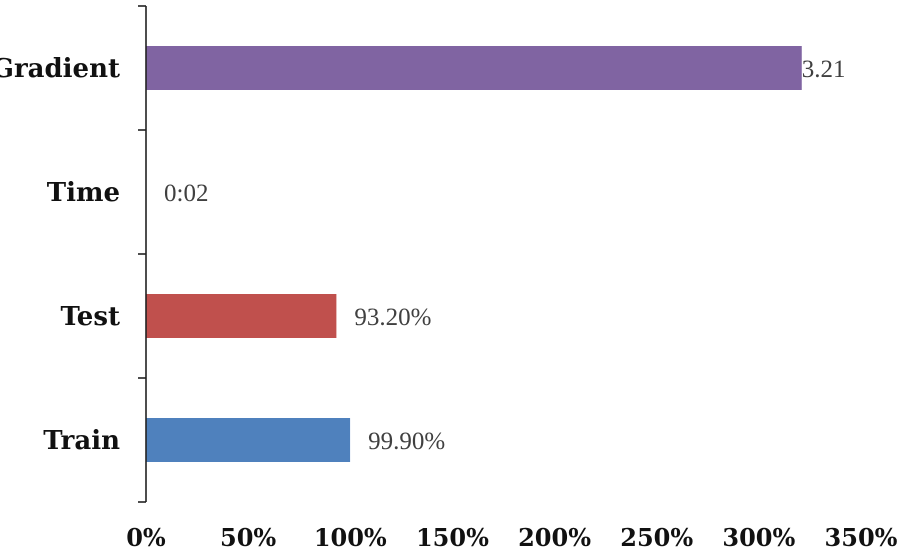  What do you see at coordinates (146, 537) in the screenshot?
I see `x-tick-label: 0%` at bounding box center [146, 537].